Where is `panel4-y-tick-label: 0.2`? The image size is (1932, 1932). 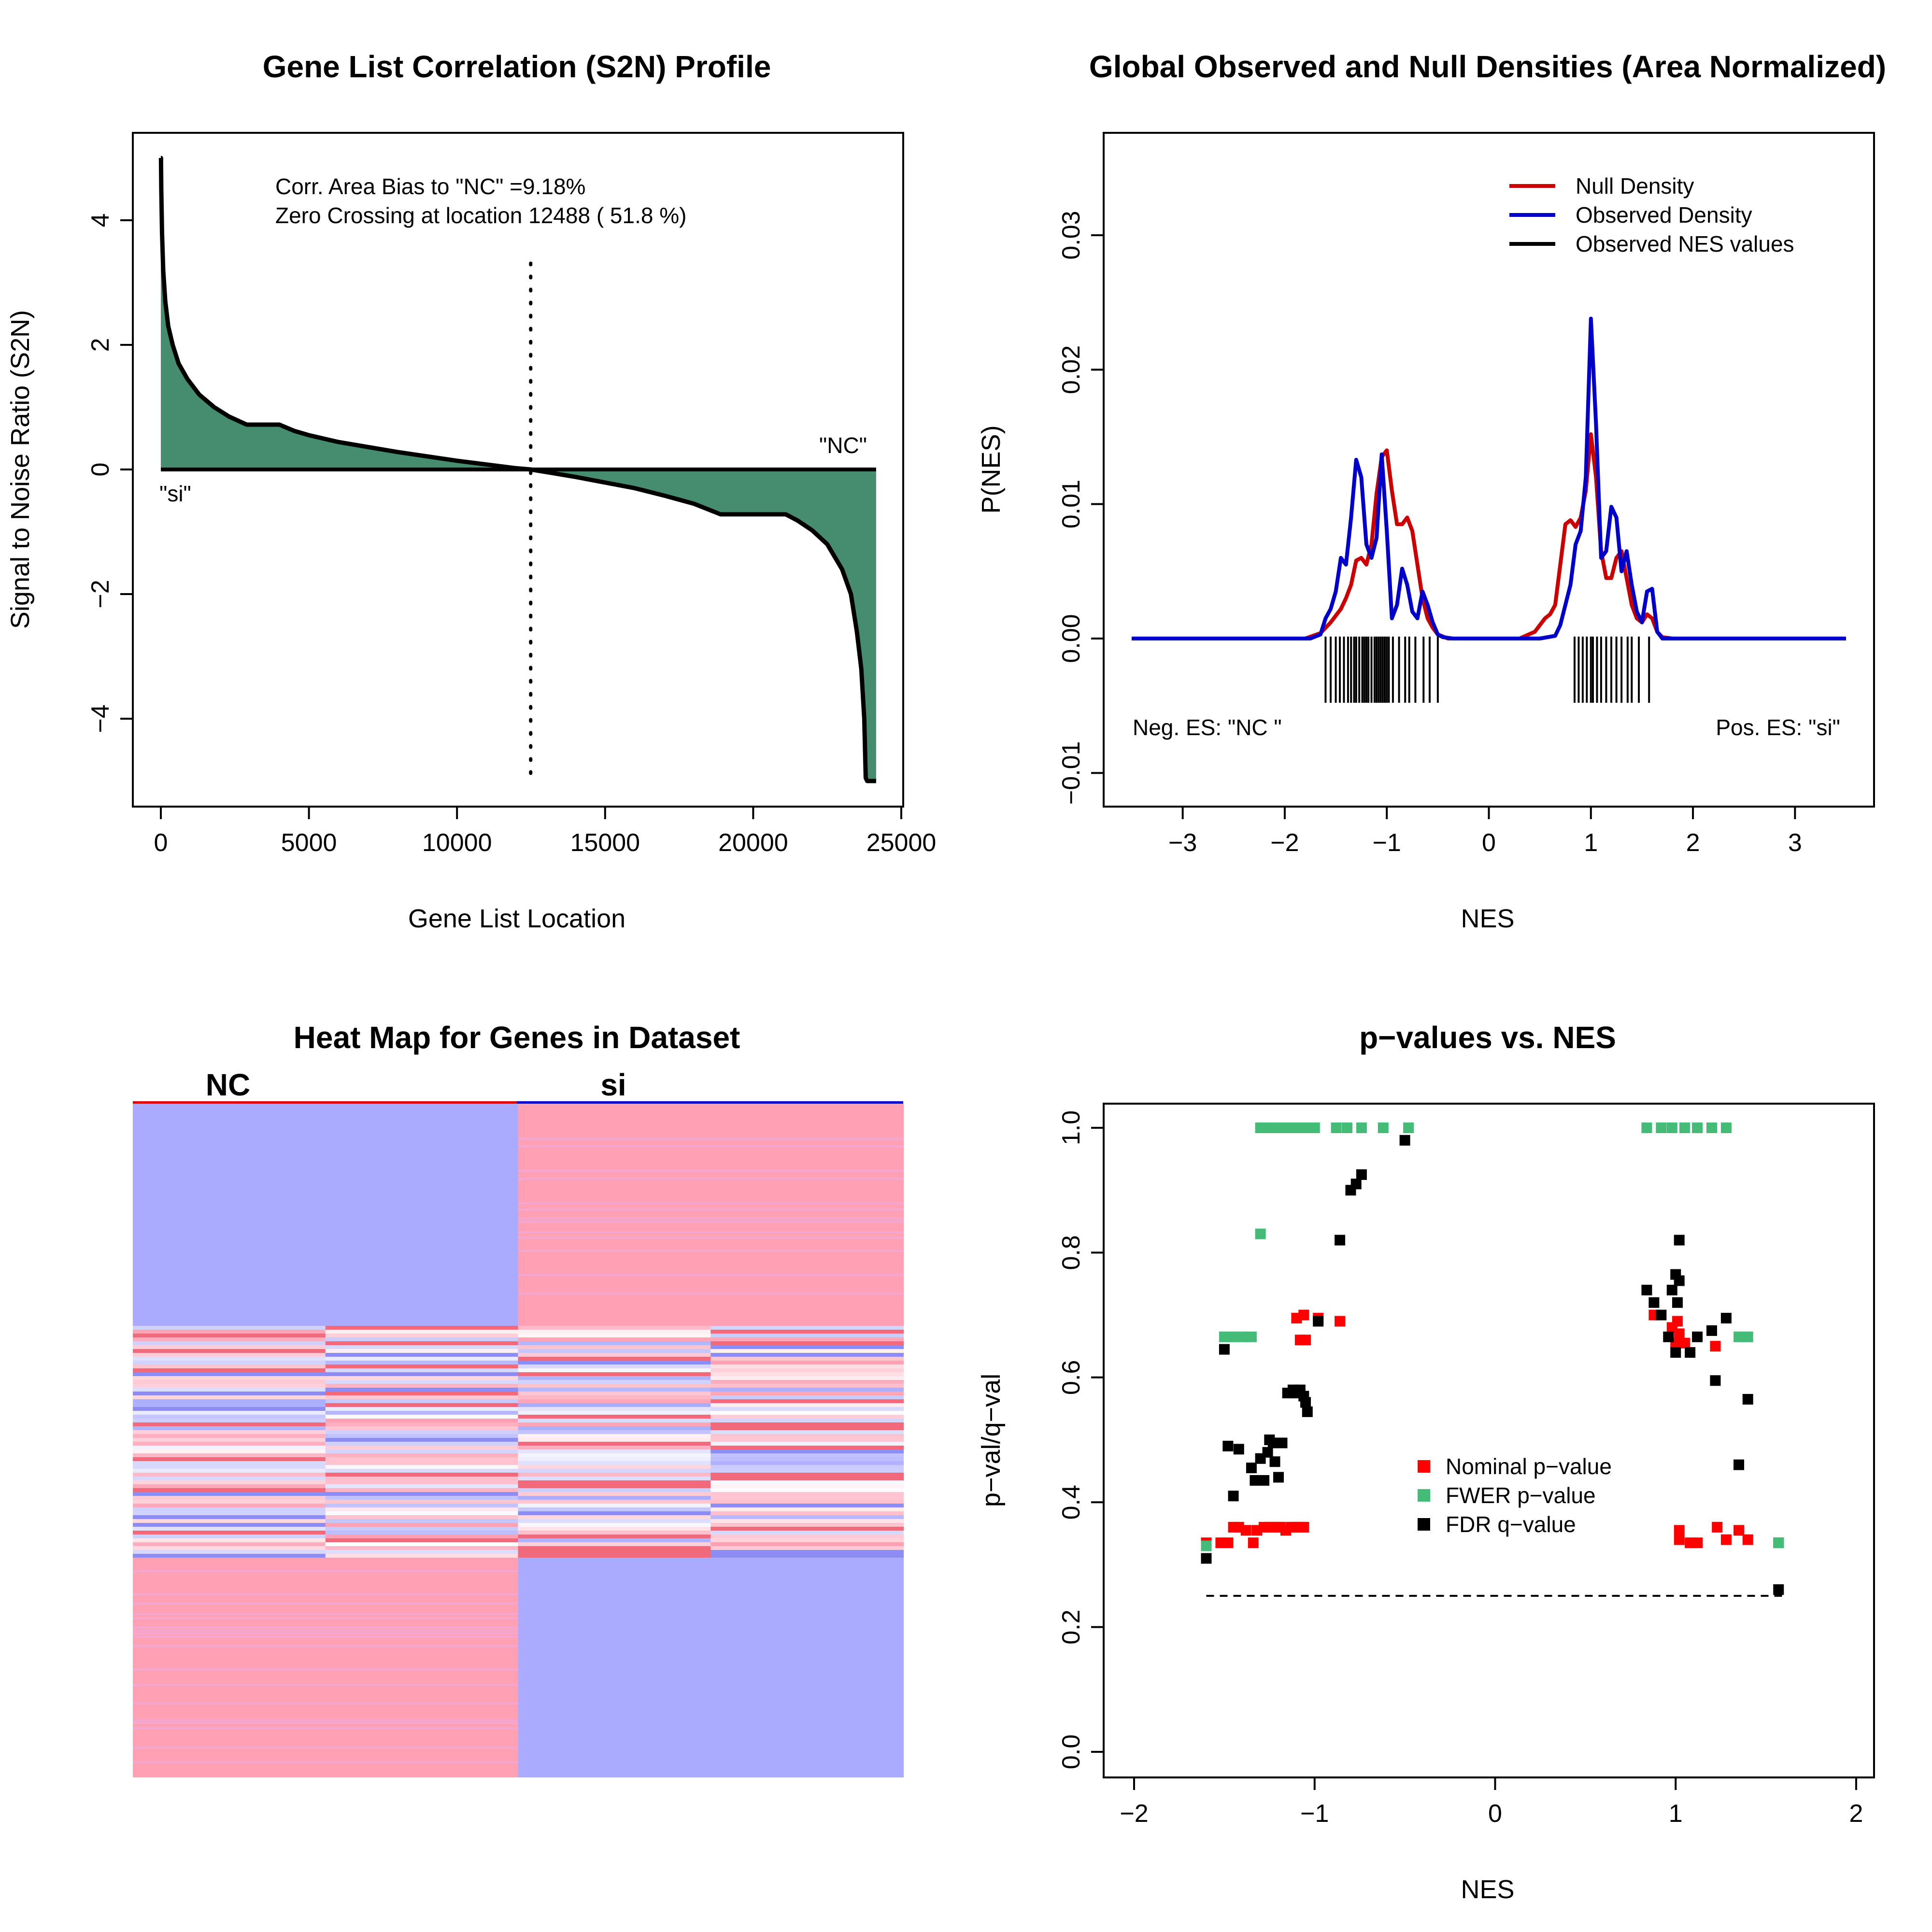 panel4-y-tick-label: 0.2 is located at coordinates (1071, 1626).